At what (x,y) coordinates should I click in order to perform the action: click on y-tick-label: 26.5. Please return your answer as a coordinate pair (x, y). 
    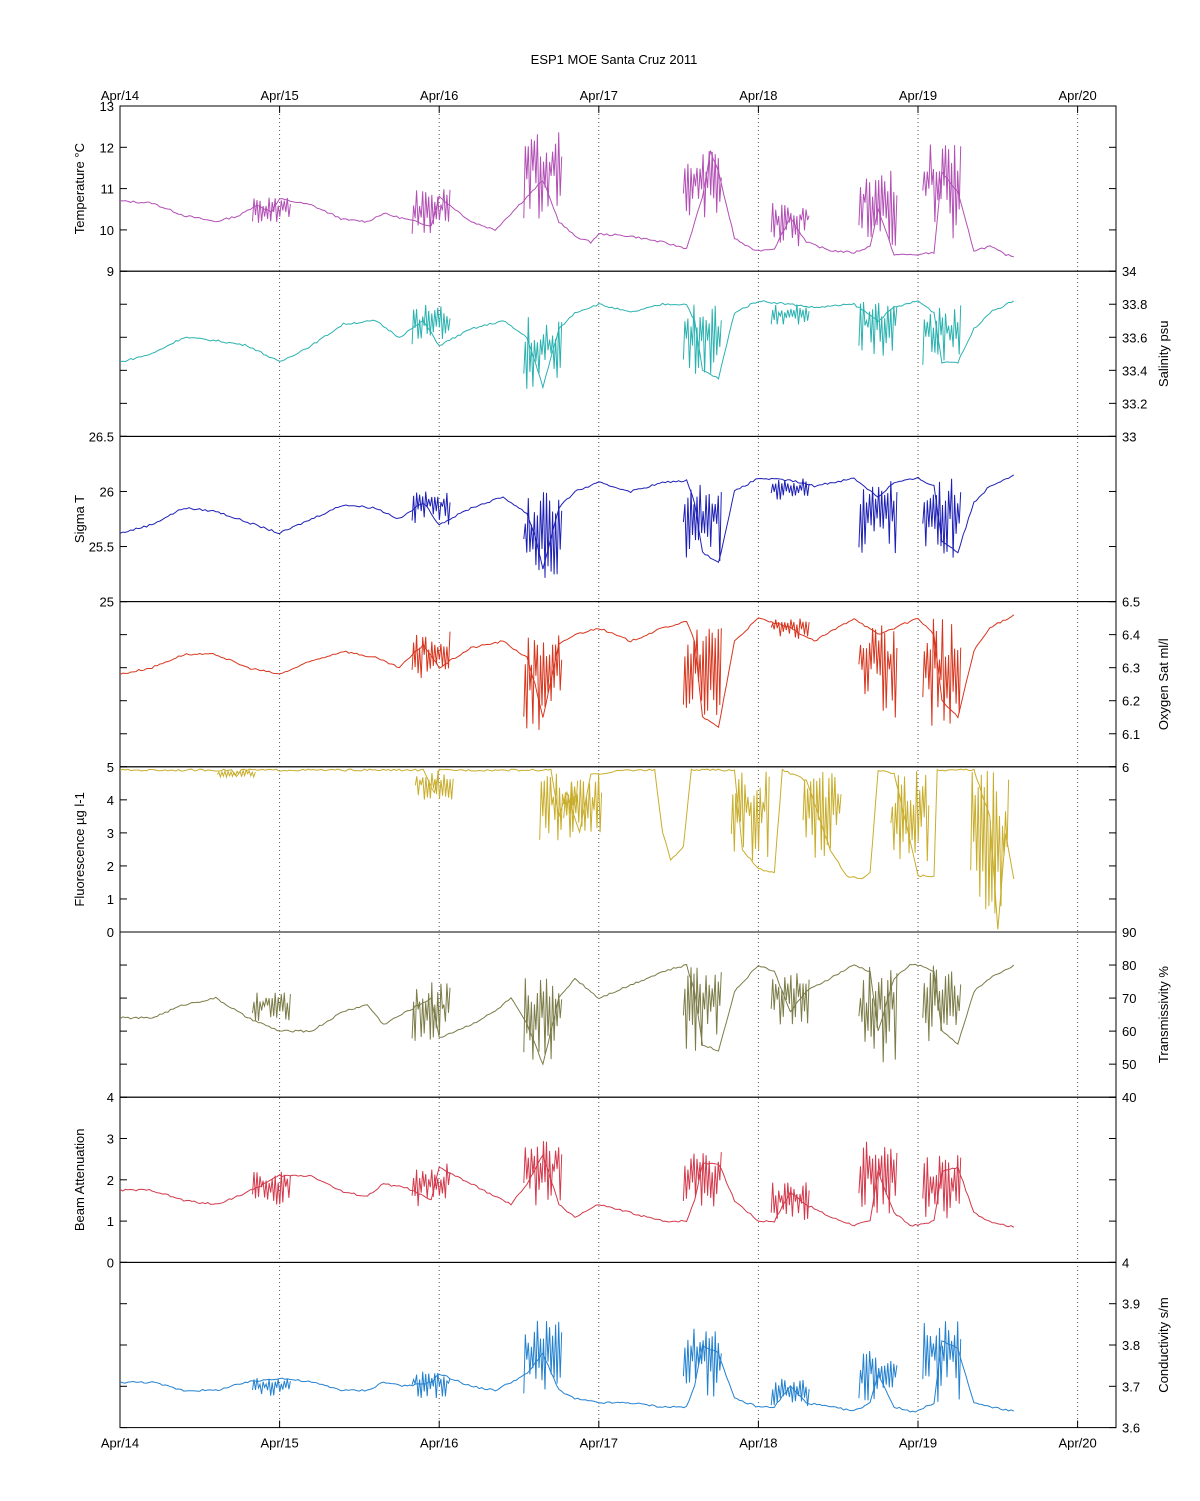
    Looking at the image, I should click on (101, 436).